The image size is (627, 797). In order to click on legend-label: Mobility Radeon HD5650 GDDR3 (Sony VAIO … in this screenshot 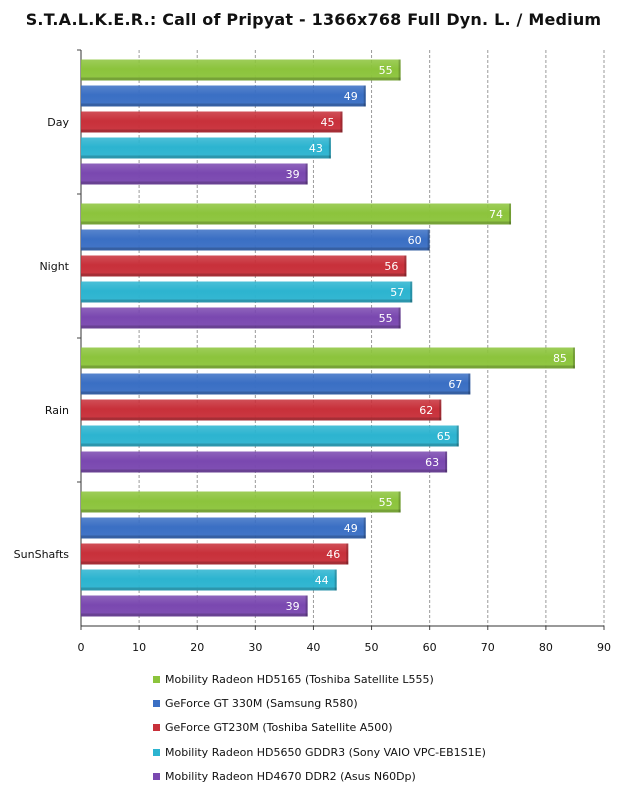, I will do `click(325, 752)`.